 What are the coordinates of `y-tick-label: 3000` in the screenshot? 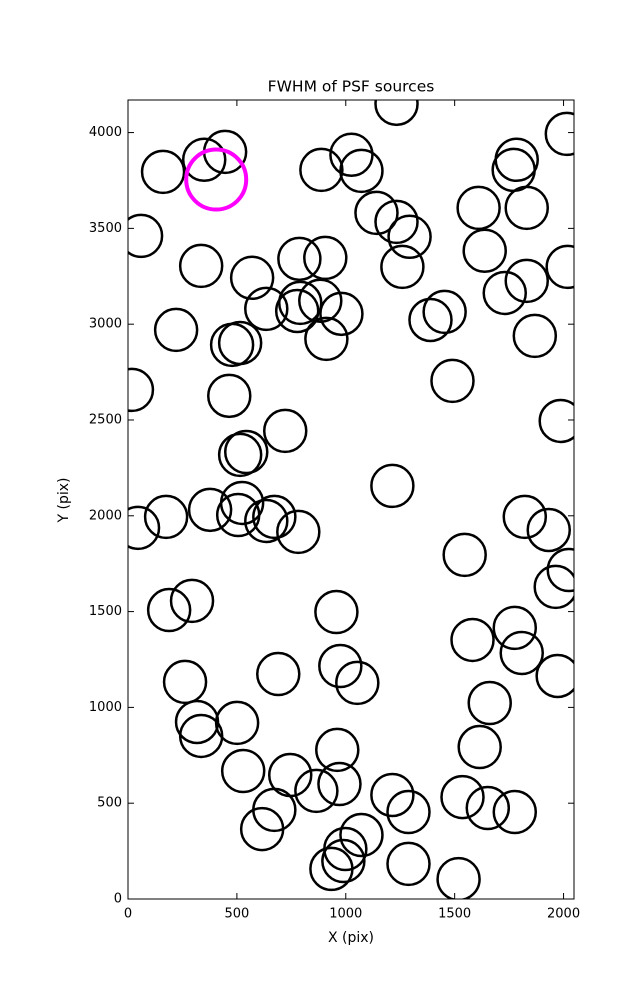 It's located at (105, 324).